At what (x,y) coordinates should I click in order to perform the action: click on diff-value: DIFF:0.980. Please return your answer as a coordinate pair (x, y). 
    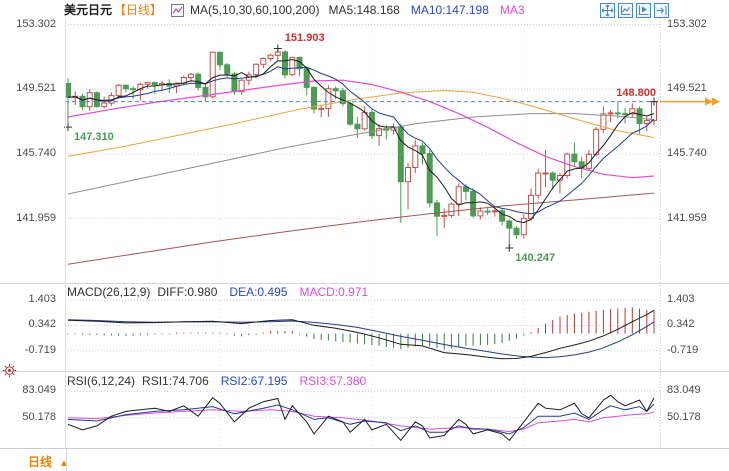
    Looking at the image, I should click on (187, 292).